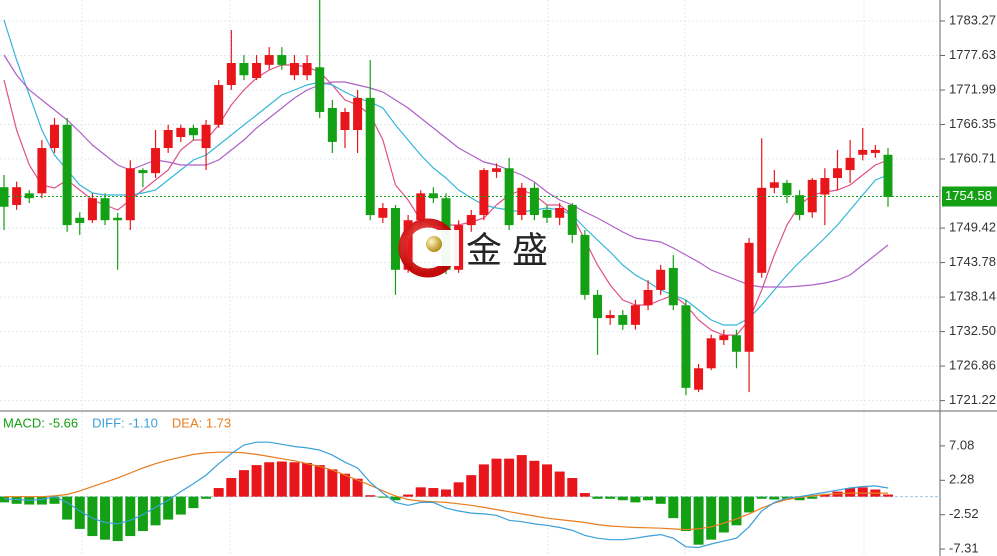 The height and width of the screenshot is (556, 997). I want to click on y-tick-label: -2.52, so click(964, 513).